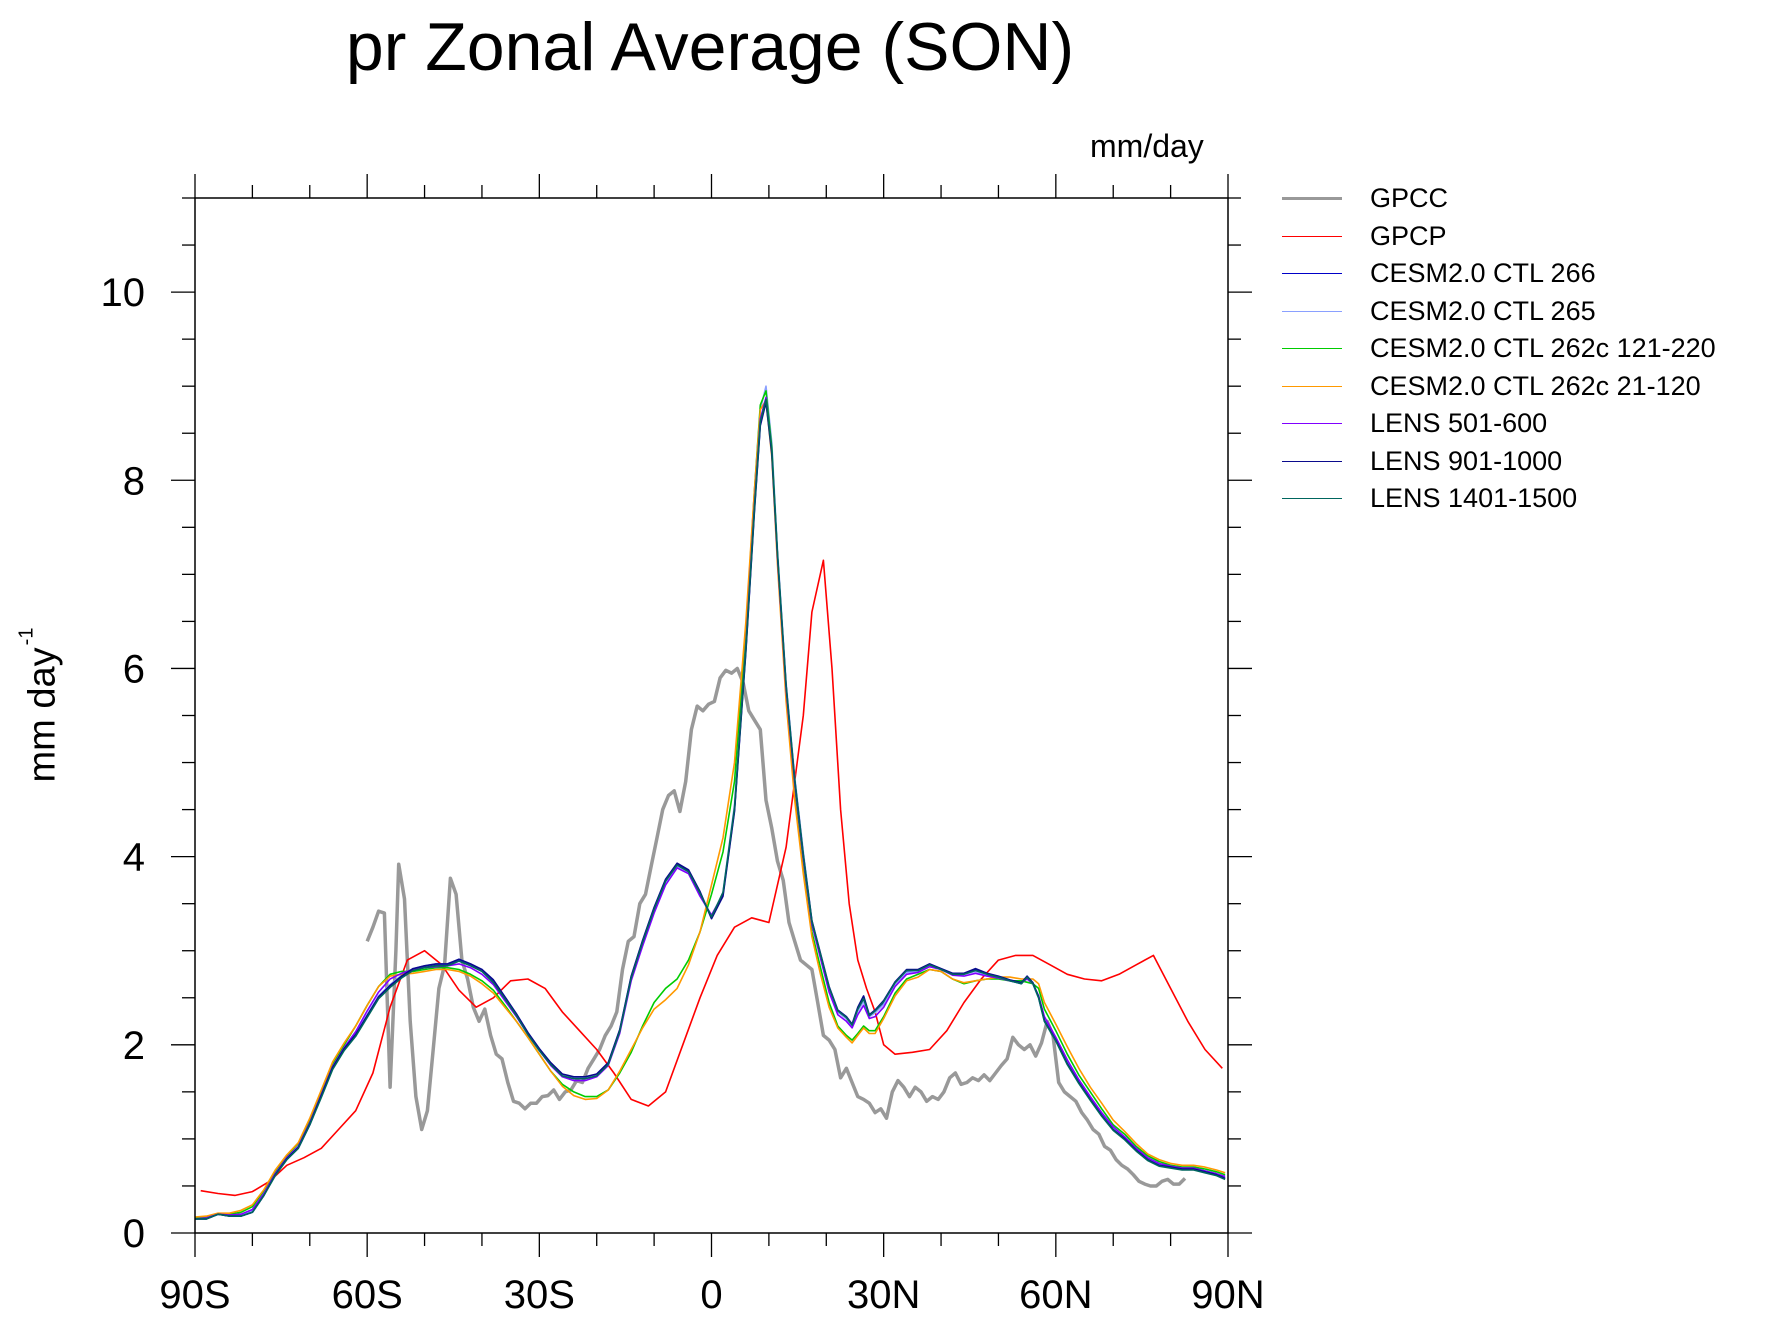 The image size is (1768, 1333). I want to click on legend-label: CESM2.0 CTL 262c 121-220, so click(1543, 348).